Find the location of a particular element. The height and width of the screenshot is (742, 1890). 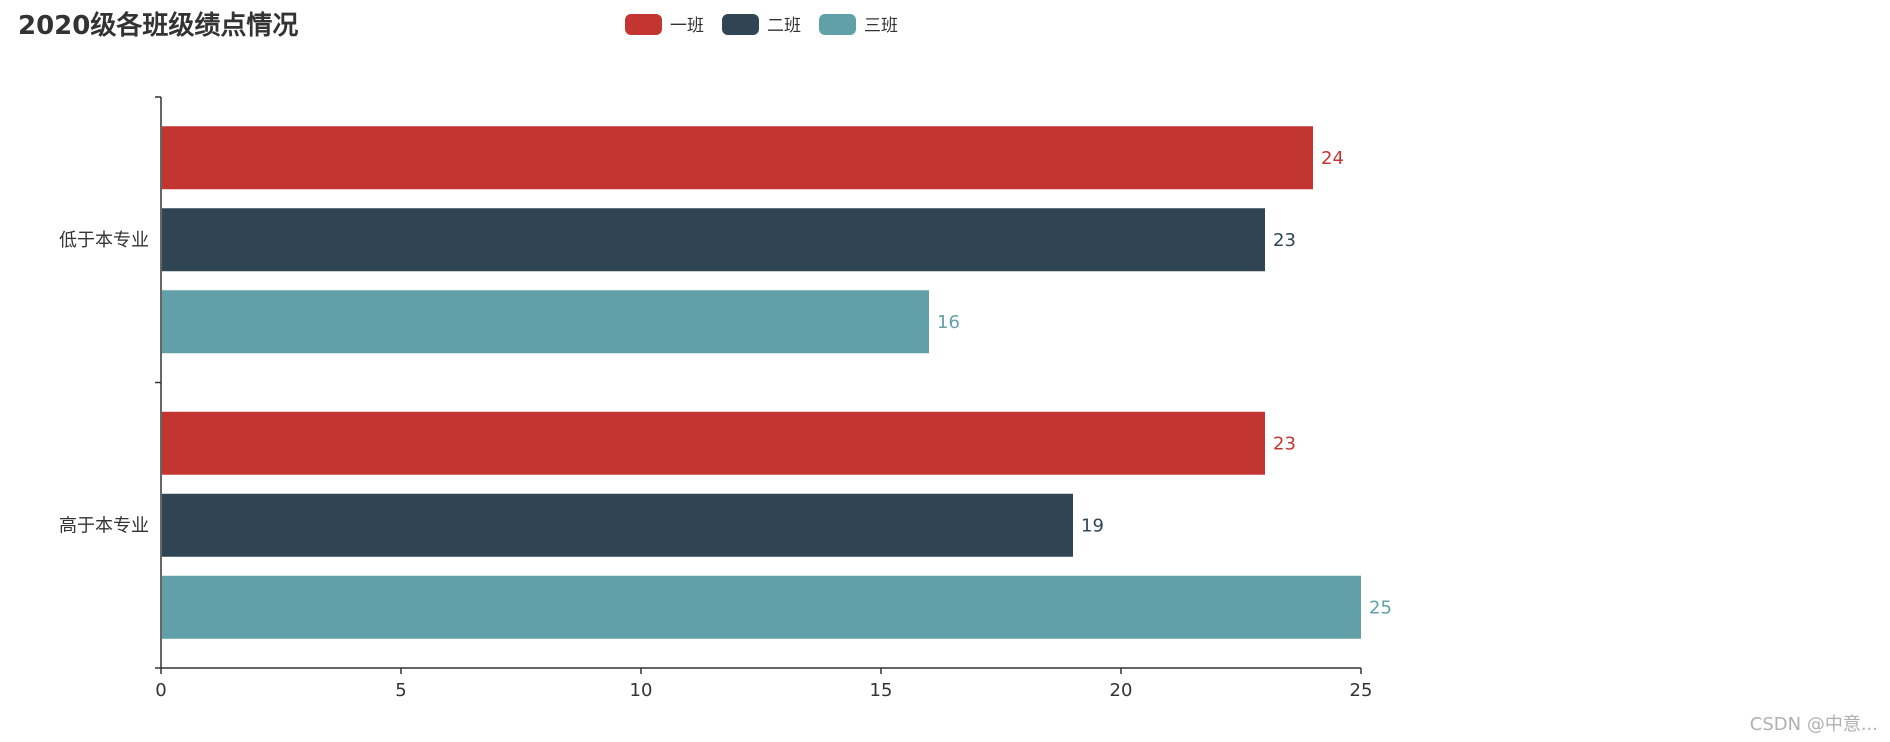

x-tick-label: 0 is located at coordinates (160, 690).